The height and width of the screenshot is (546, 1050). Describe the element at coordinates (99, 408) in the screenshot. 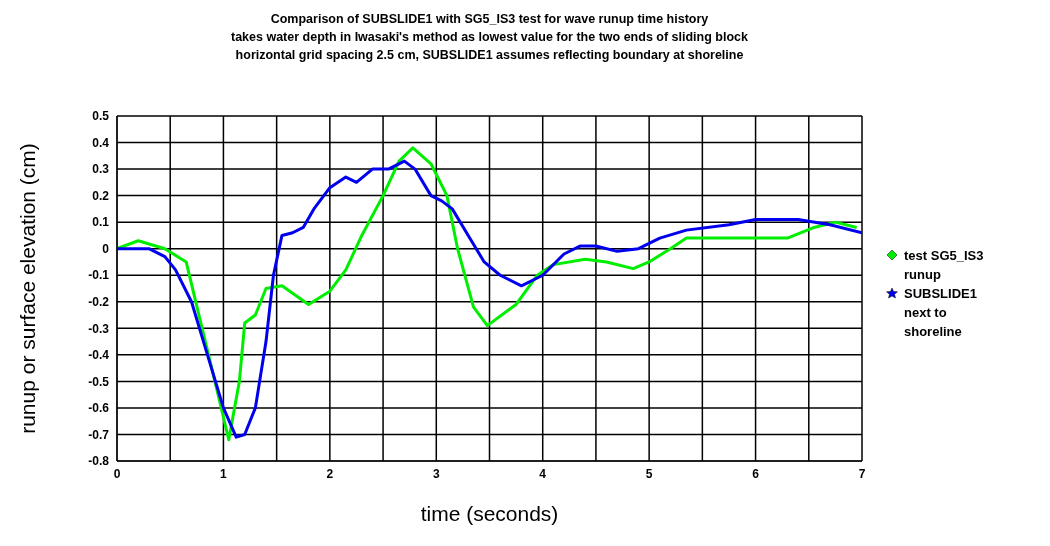

I see `y-tick-label: -0.6` at that location.